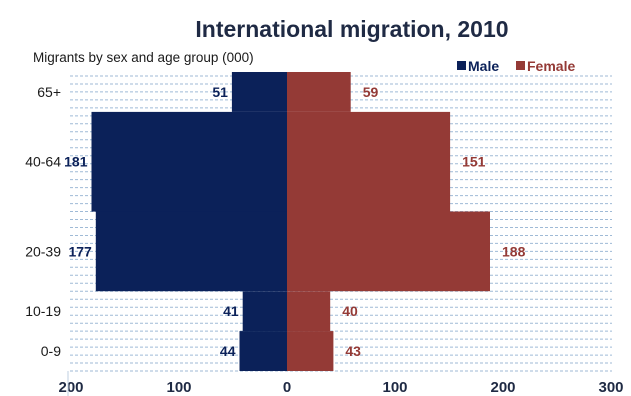 The height and width of the screenshot is (396, 631). What do you see at coordinates (259, 92) in the screenshot?
I see `bar-male-65+` at bounding box center [259, 92].